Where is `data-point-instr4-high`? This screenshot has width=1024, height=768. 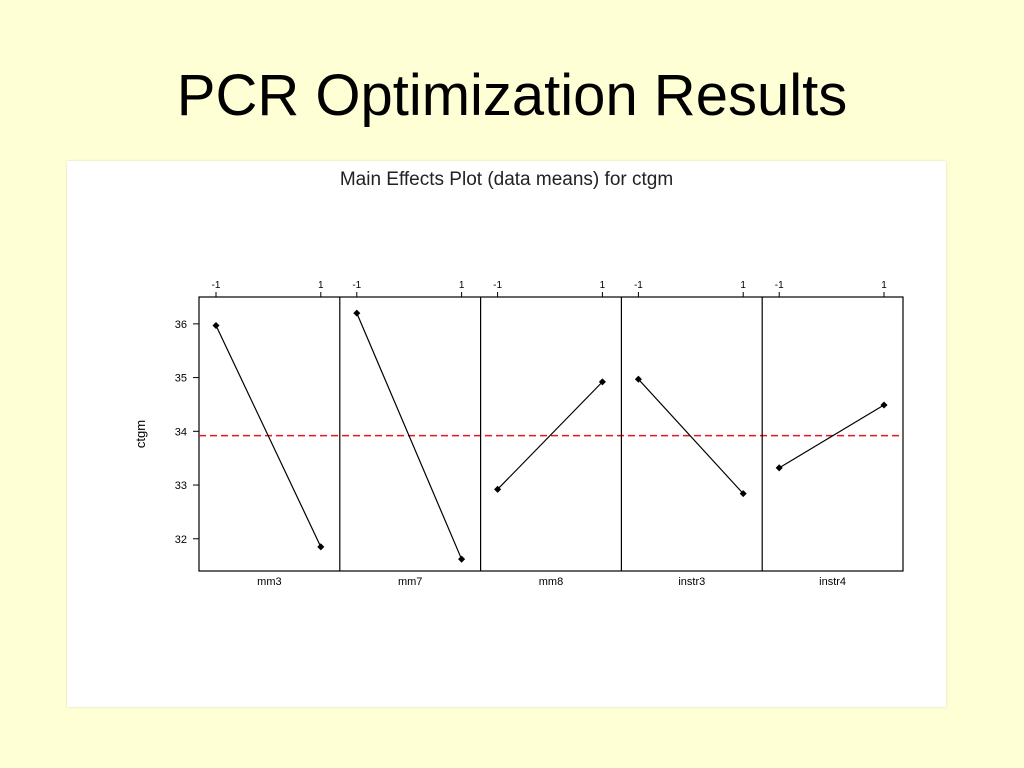
data-point-instr4-high is located at coordinates (884, 405).